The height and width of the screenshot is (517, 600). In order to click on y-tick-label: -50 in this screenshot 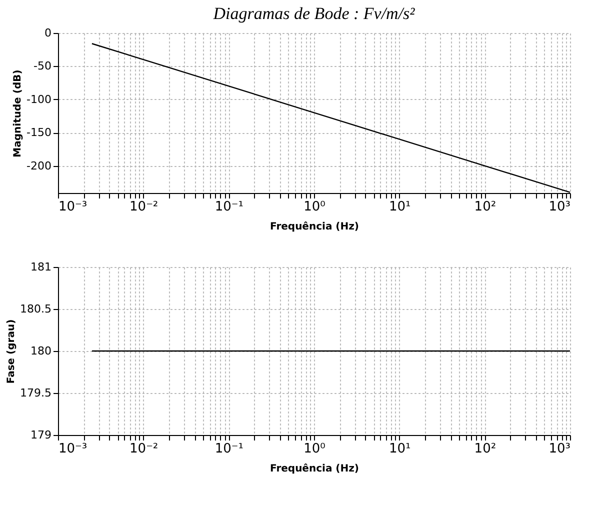, I will do `click(43, 66)`.